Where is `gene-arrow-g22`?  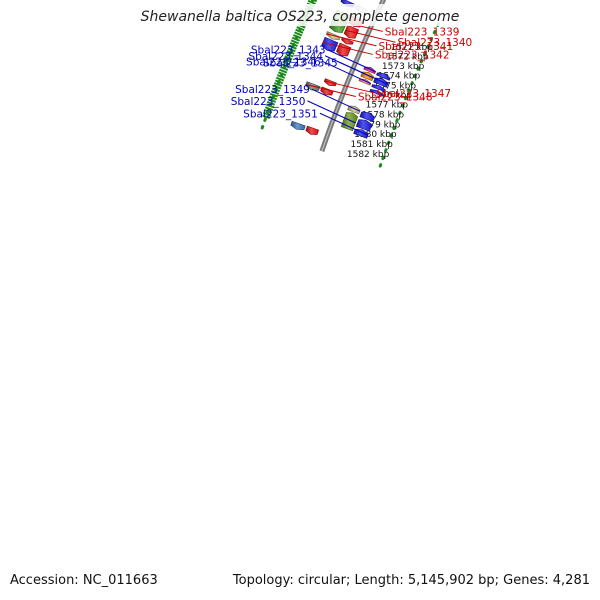
gene-arrow-g22 is located at coordinates (361, 133).